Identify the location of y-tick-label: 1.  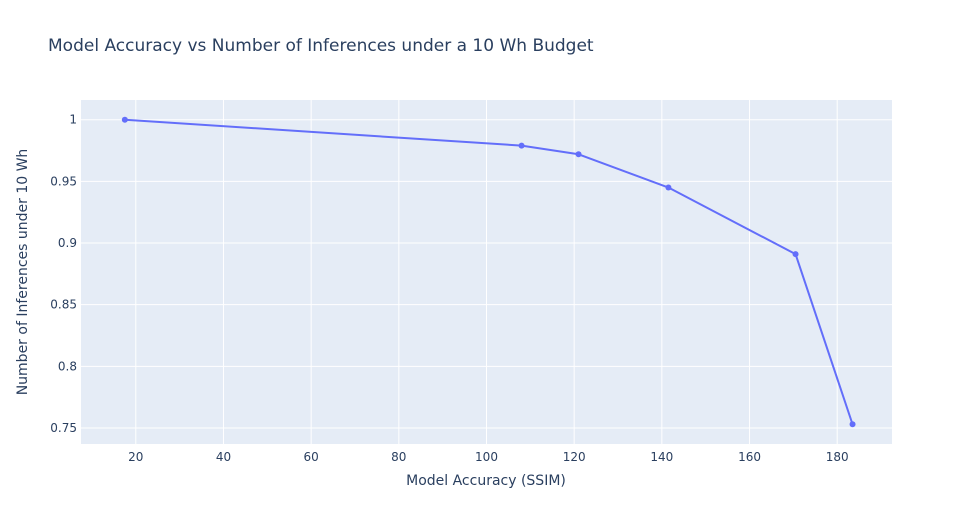
(73, 120).